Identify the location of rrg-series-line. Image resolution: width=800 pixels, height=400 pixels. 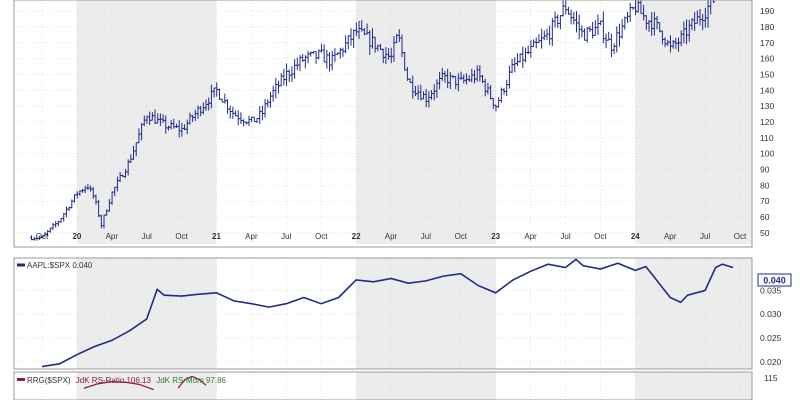
(192, 382).